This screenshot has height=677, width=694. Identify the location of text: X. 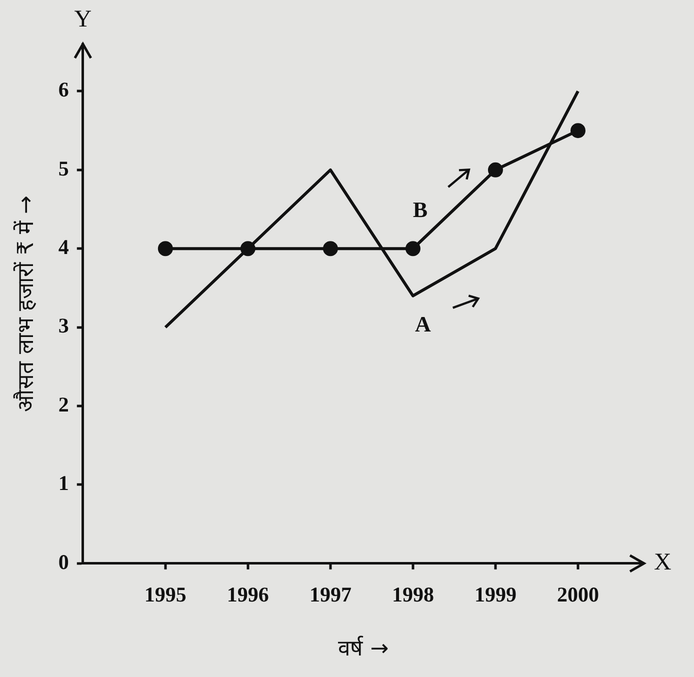
(663, 563).